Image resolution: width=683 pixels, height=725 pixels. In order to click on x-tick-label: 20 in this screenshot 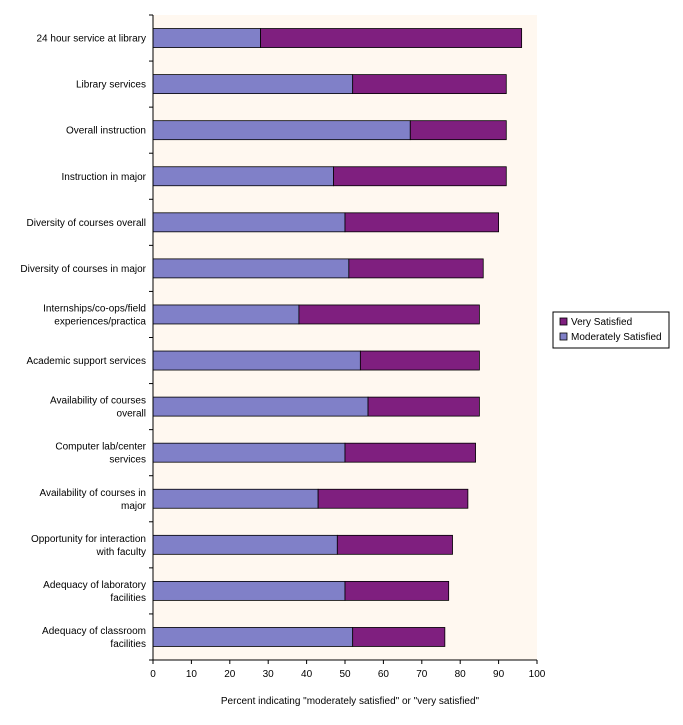, I will do `click(230, 674)`.